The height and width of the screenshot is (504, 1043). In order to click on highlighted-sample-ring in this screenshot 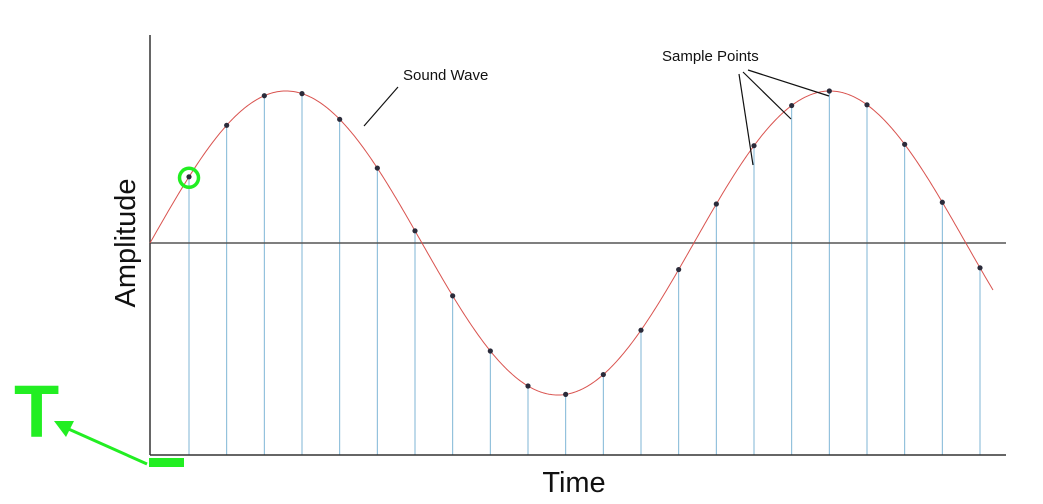, I will do `click(189, 178)`.